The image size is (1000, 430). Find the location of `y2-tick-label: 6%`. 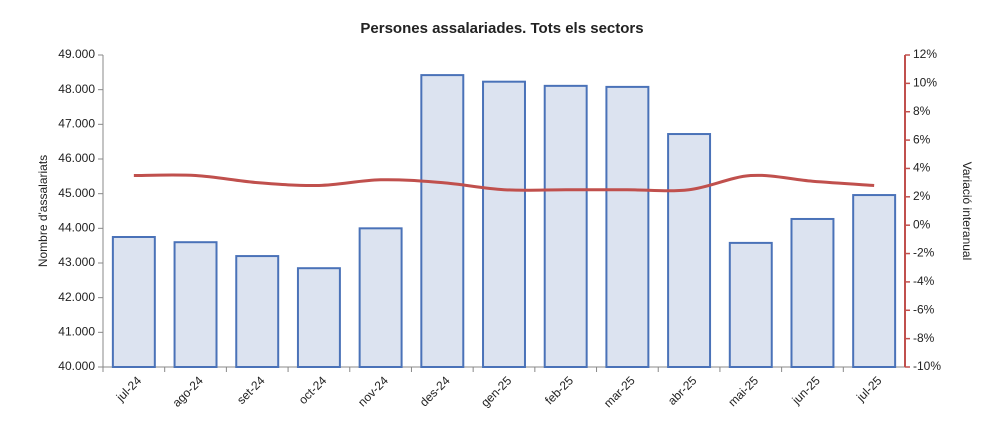

y2-tick-label: 6% is located at coordinates (922, 139).